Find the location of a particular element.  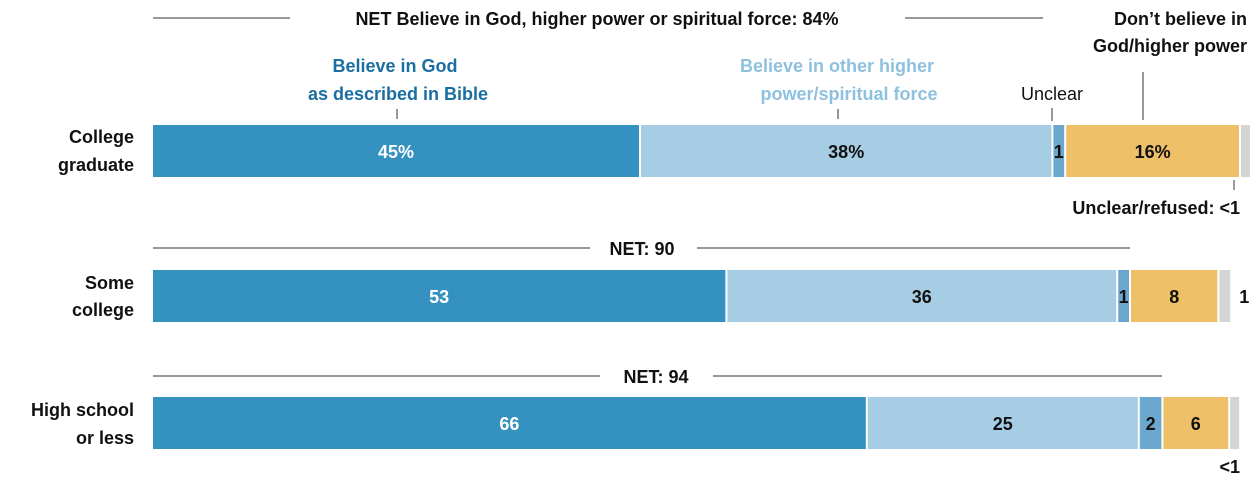

category-label-high-school-line2: or less is located at coordinates (105, 438).